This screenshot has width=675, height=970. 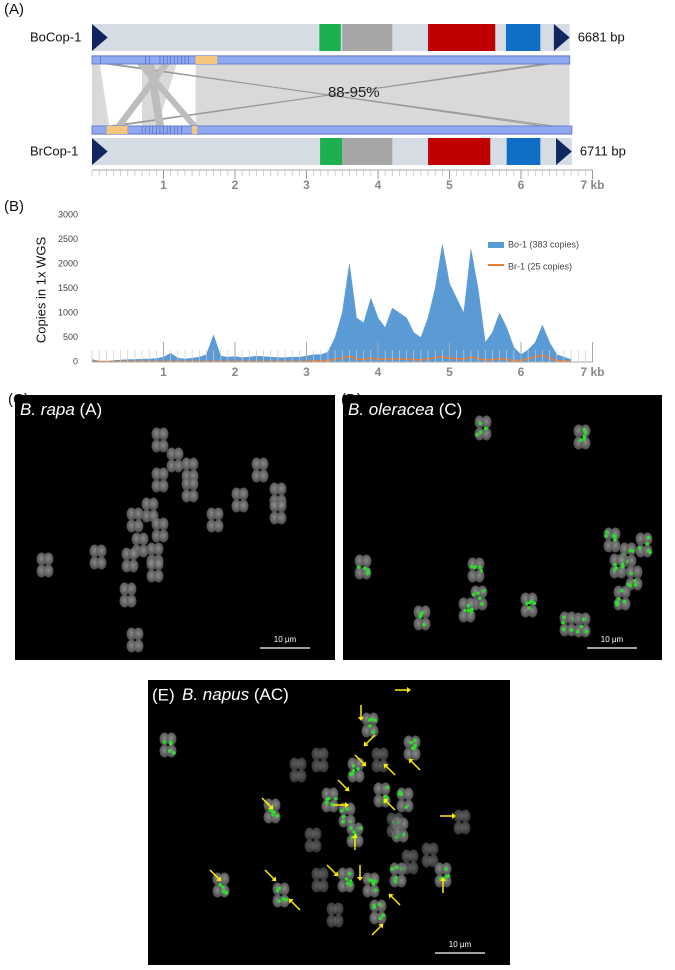 I want to click on area, so click(x=331, y=303).